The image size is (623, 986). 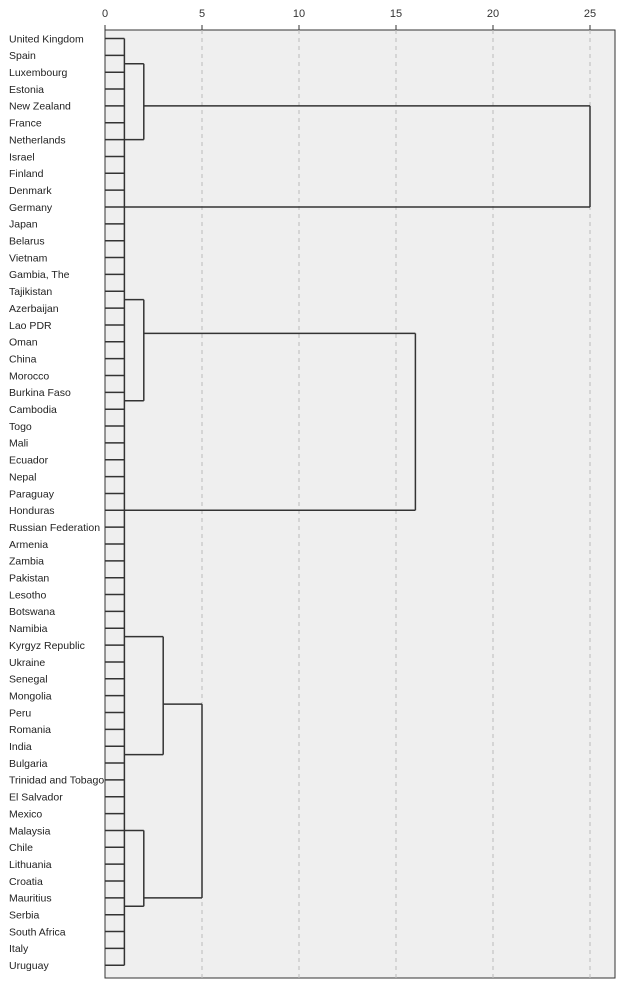 I want to click on leaf-label: Italy, so click(x=19, y=949).